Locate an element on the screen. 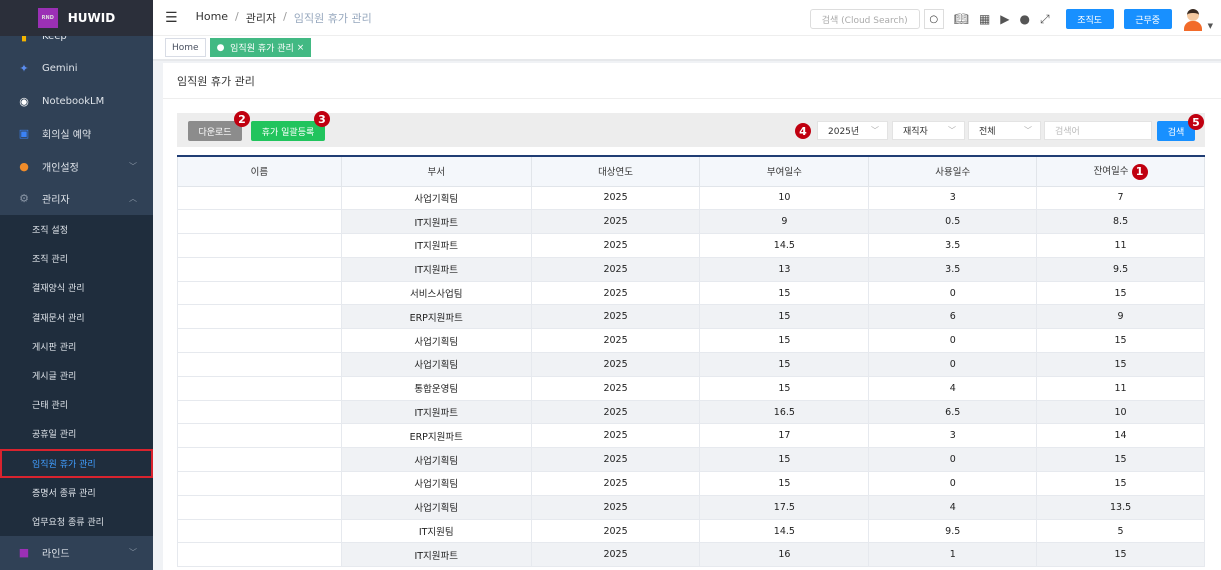 The image size is (1221, 570). book-icon: 📖︎ is located at coordinates (961, 19).